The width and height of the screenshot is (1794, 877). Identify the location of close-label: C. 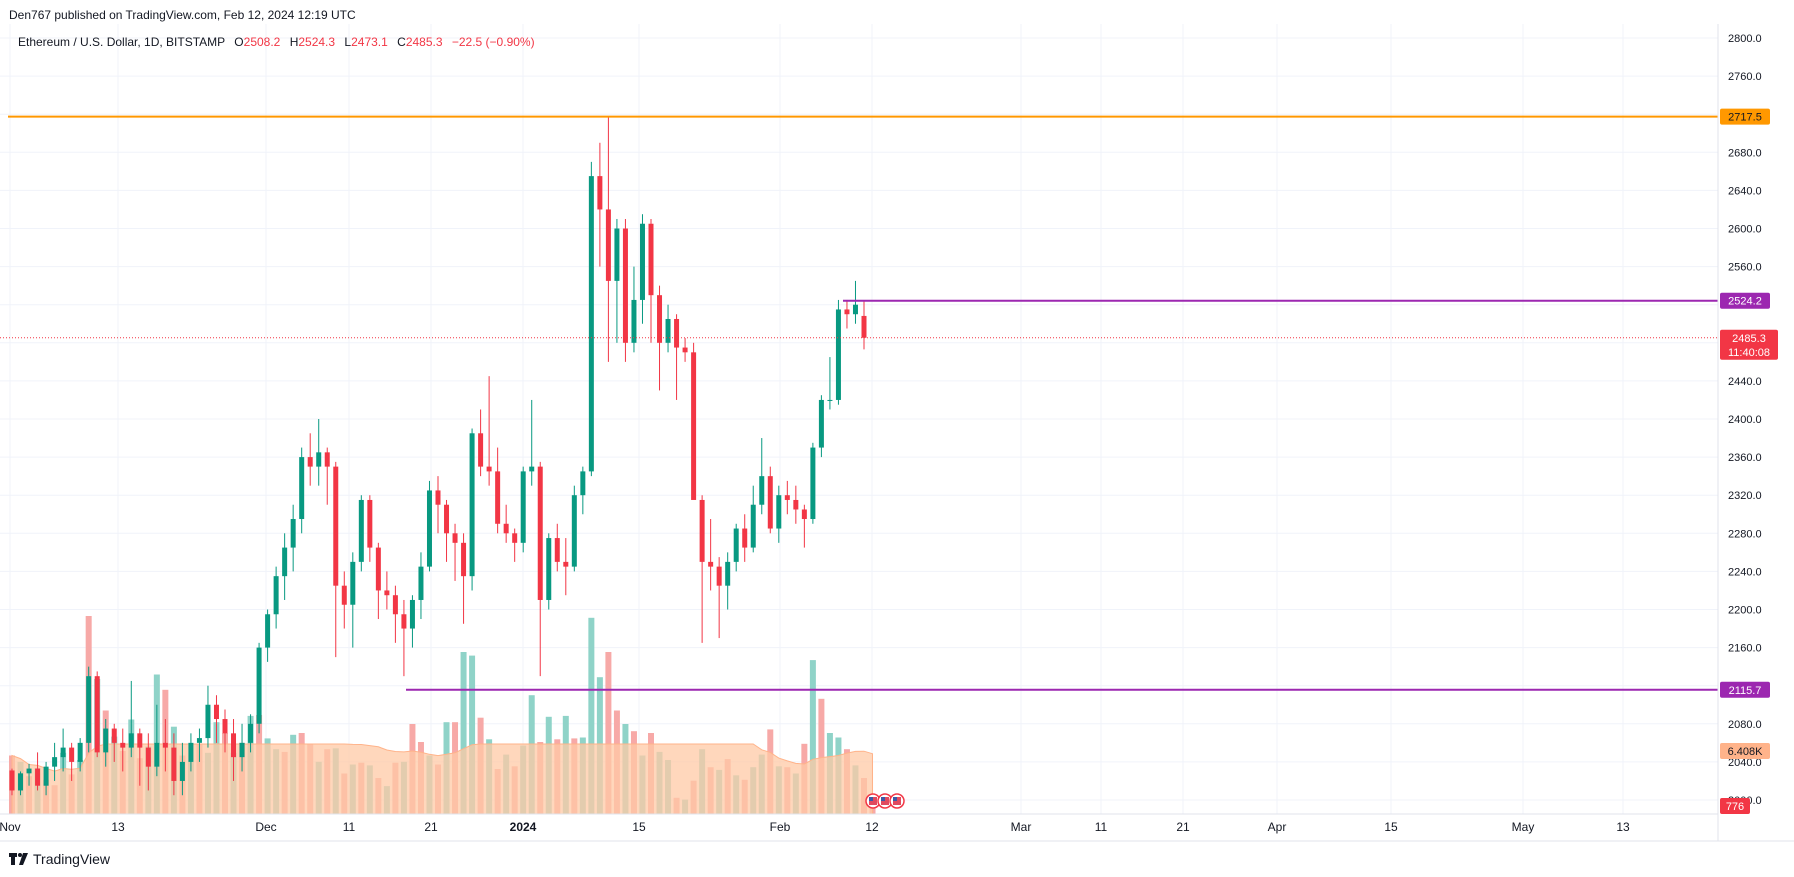
(401, 42).